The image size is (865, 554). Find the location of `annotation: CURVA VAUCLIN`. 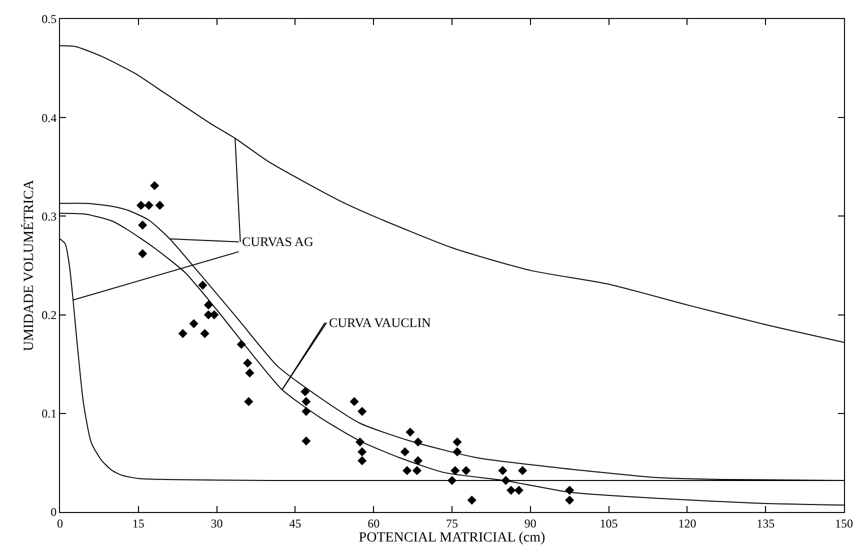

annotation: CURVA VAUCLIN is located at coordinates (380, 322).